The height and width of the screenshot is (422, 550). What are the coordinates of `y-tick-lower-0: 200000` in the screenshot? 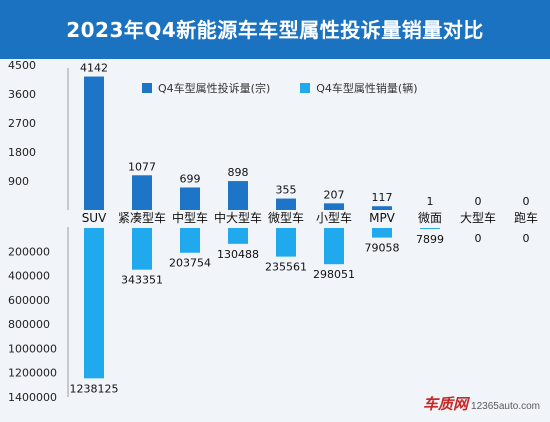 It's located at (29, 251).